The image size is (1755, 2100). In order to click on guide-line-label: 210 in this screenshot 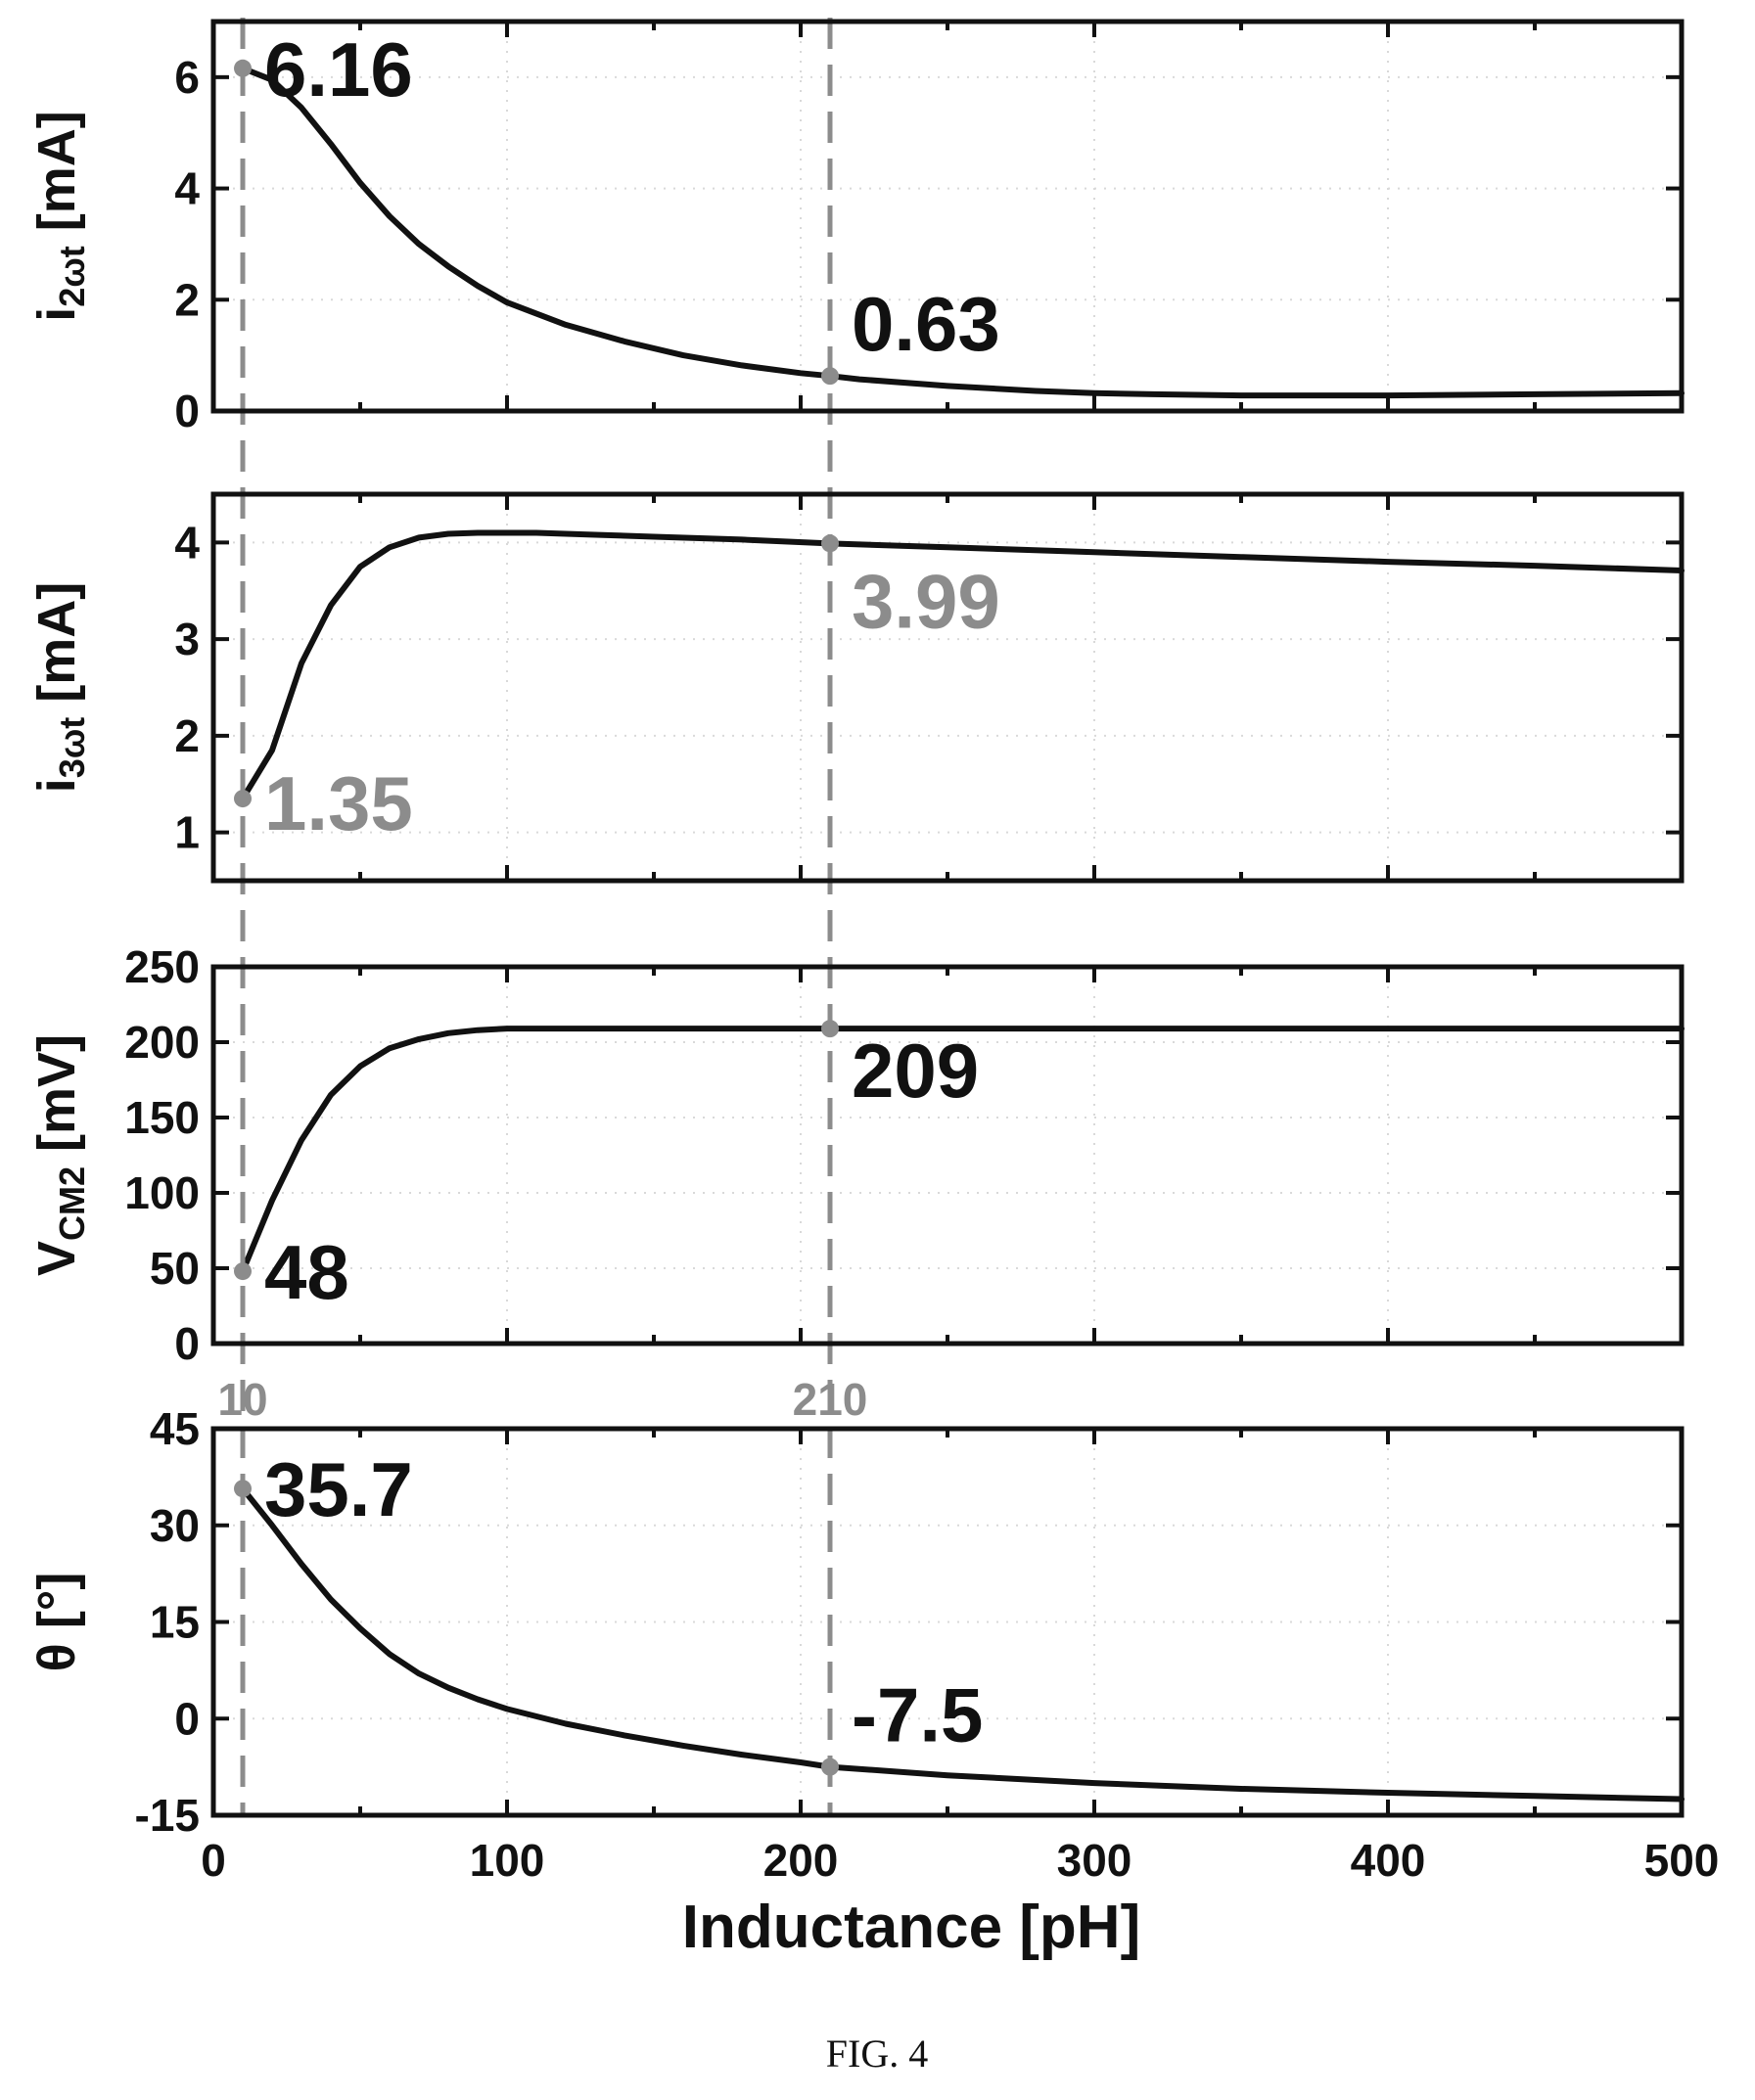, I will do `click(830, 1399)`.